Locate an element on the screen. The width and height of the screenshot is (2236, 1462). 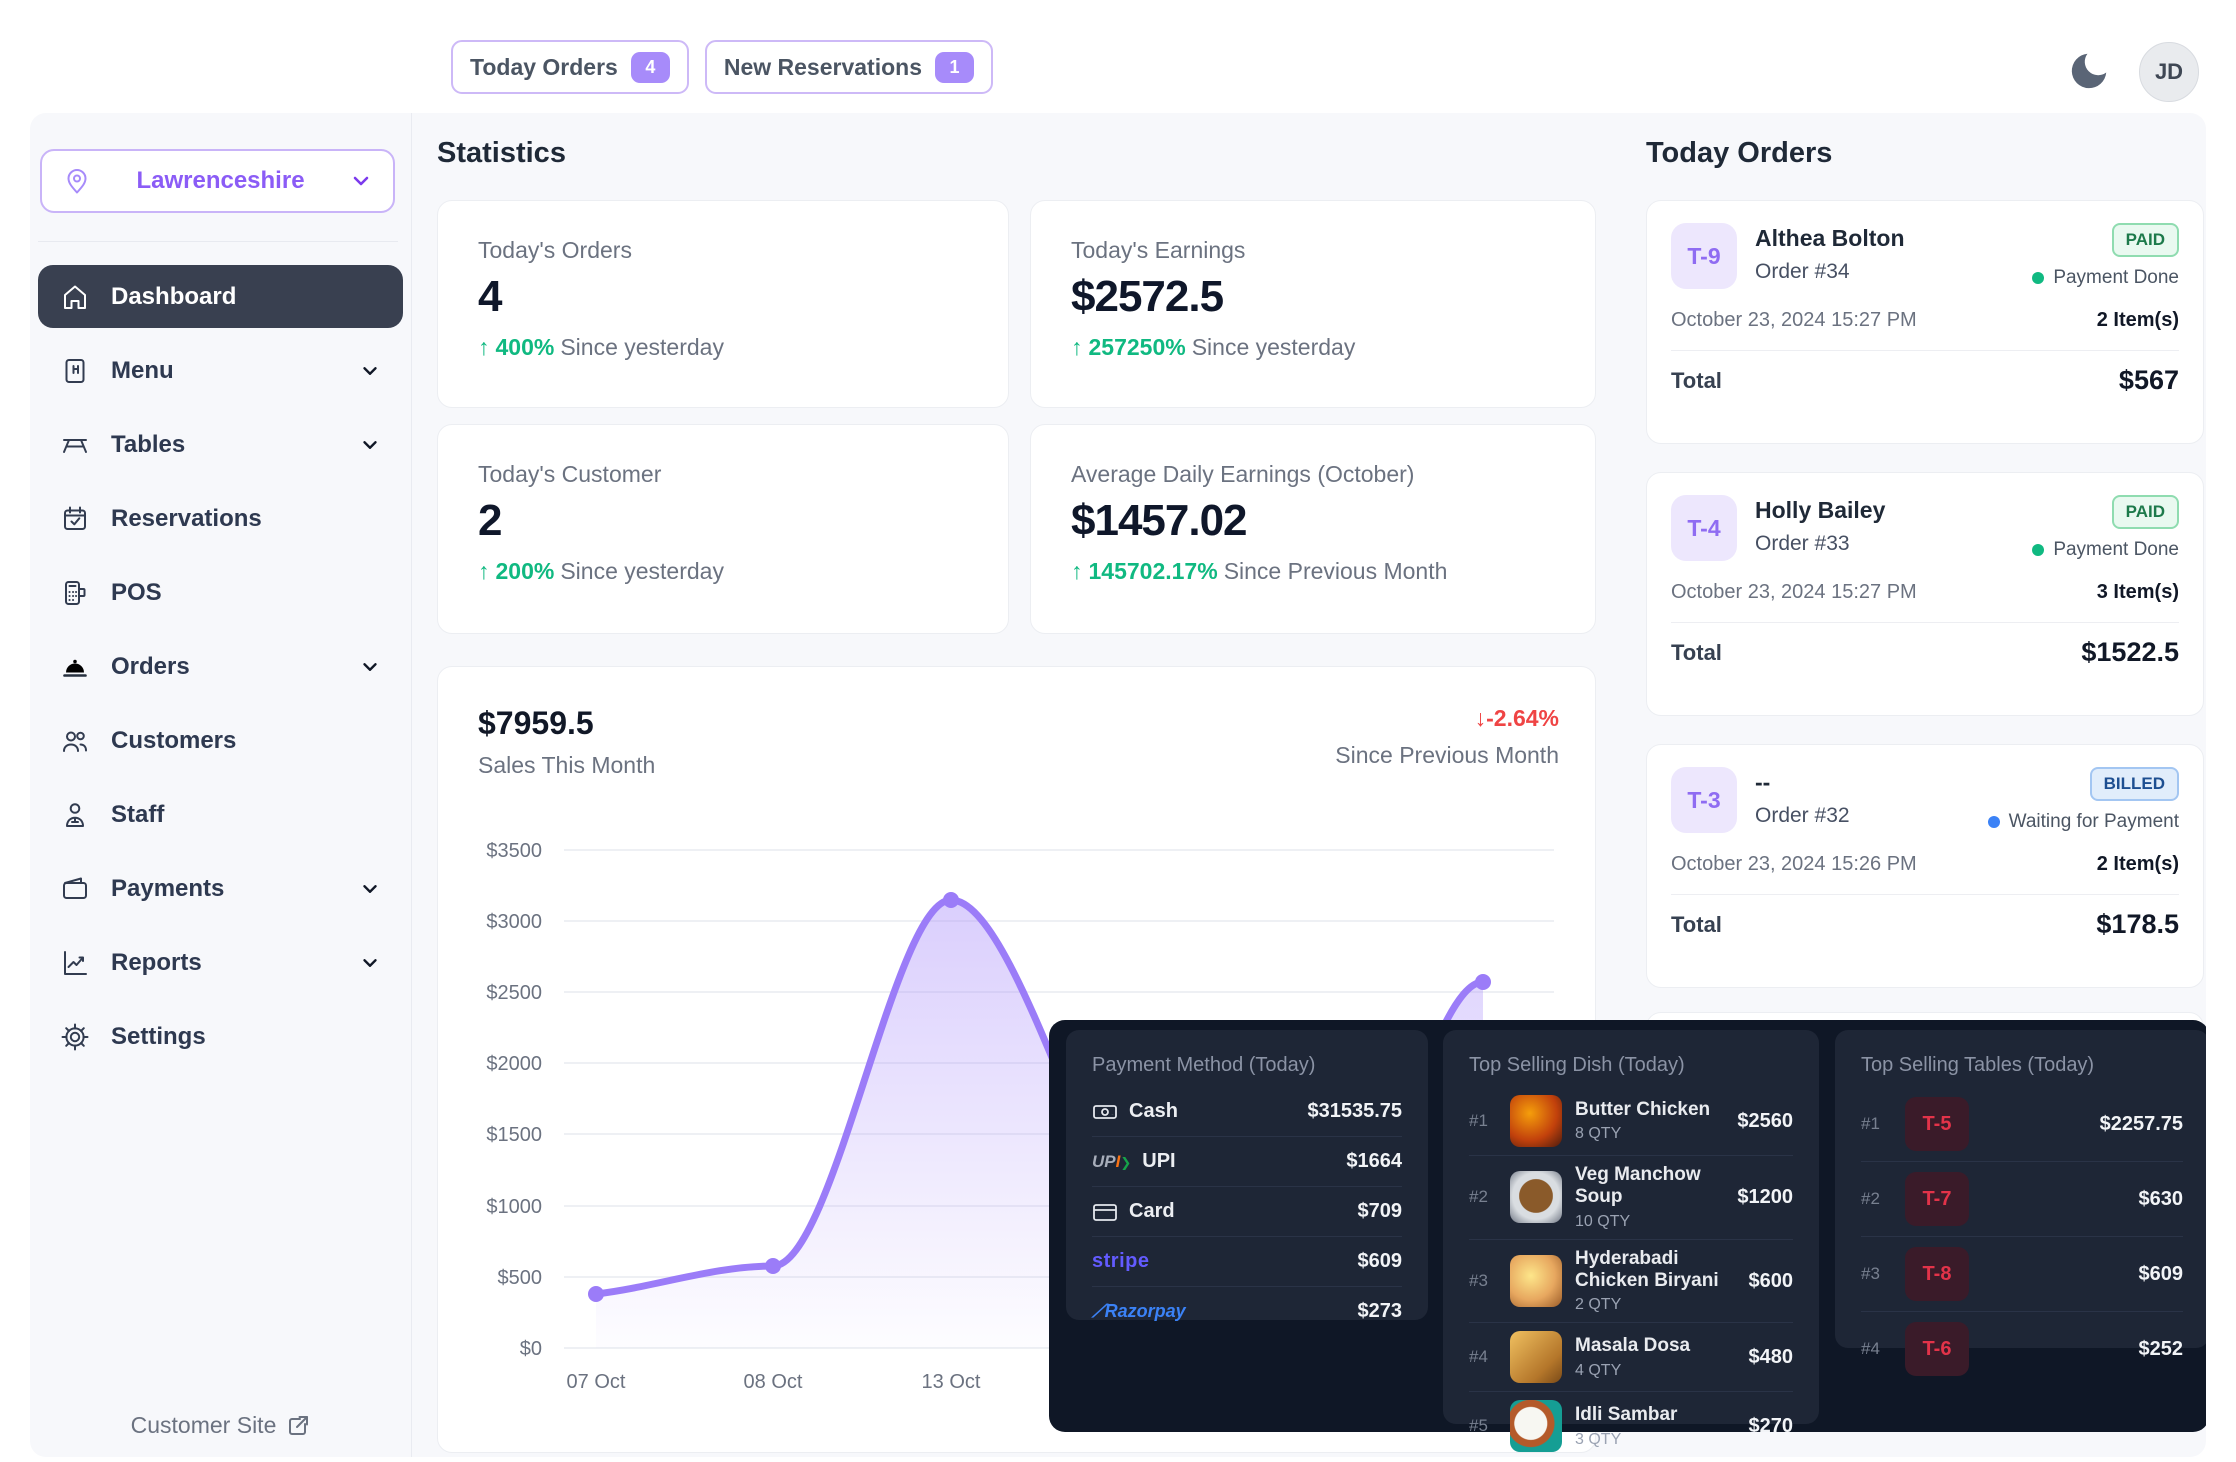
dish-row: #4 Masala Dosa 4 QTY $480 is located at coordinates (1631, 1358).